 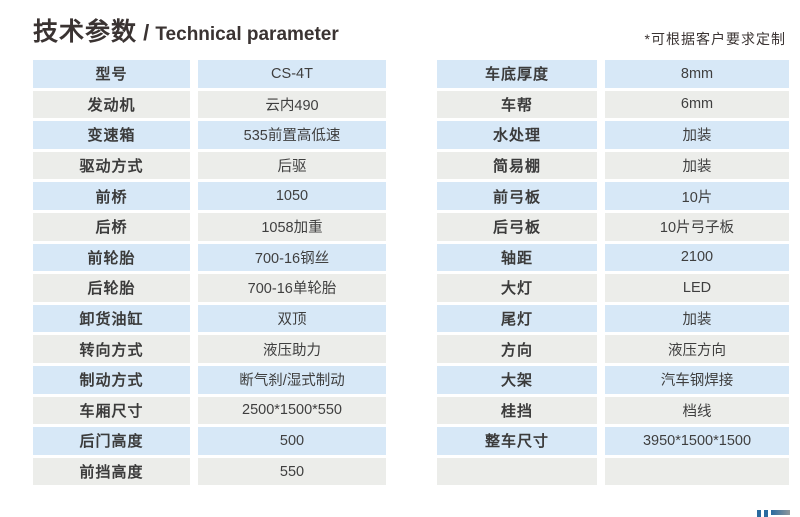 I want to click on table-row: 卸货油缸 双顶, so click(x=209, y=318).